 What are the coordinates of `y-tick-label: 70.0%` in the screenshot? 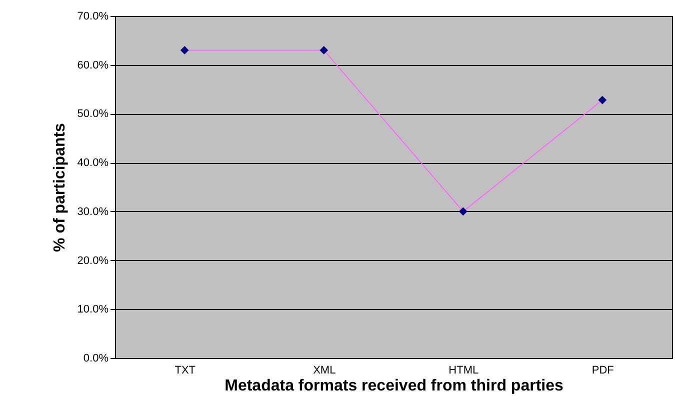 It's located at (93, 16).